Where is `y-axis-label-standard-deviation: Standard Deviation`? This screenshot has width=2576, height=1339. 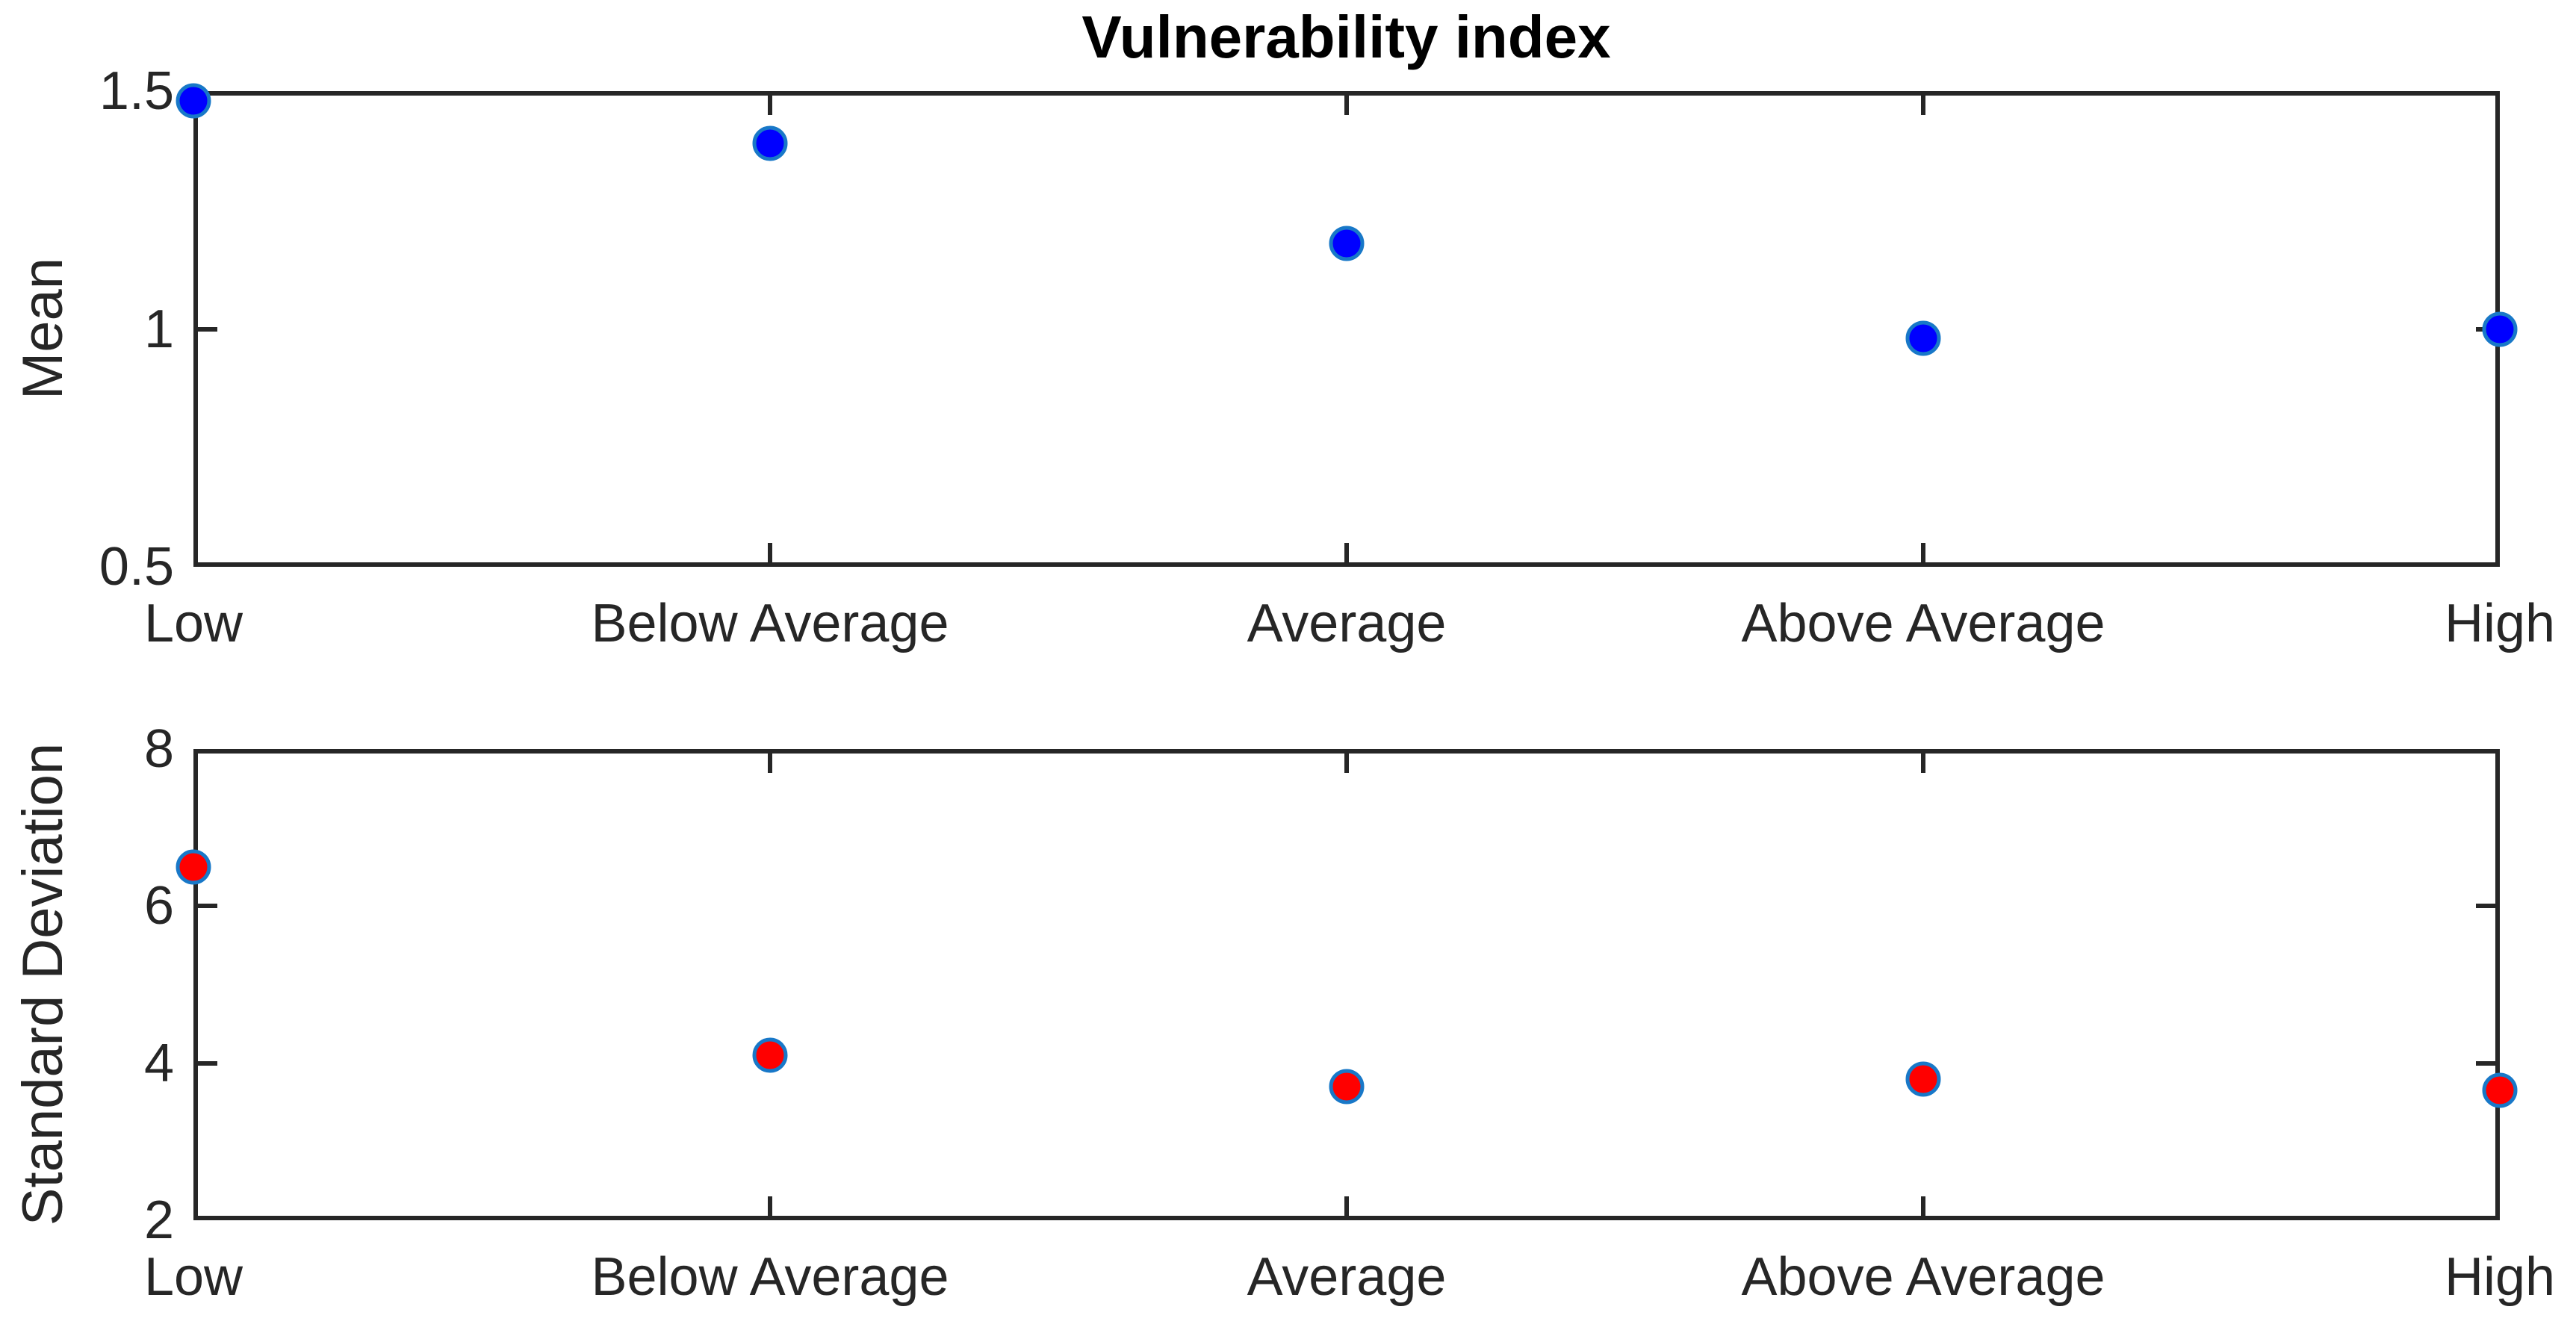 y-axis-label-standard-deviation: Standard Deviation is located at coordinates (43, 984).